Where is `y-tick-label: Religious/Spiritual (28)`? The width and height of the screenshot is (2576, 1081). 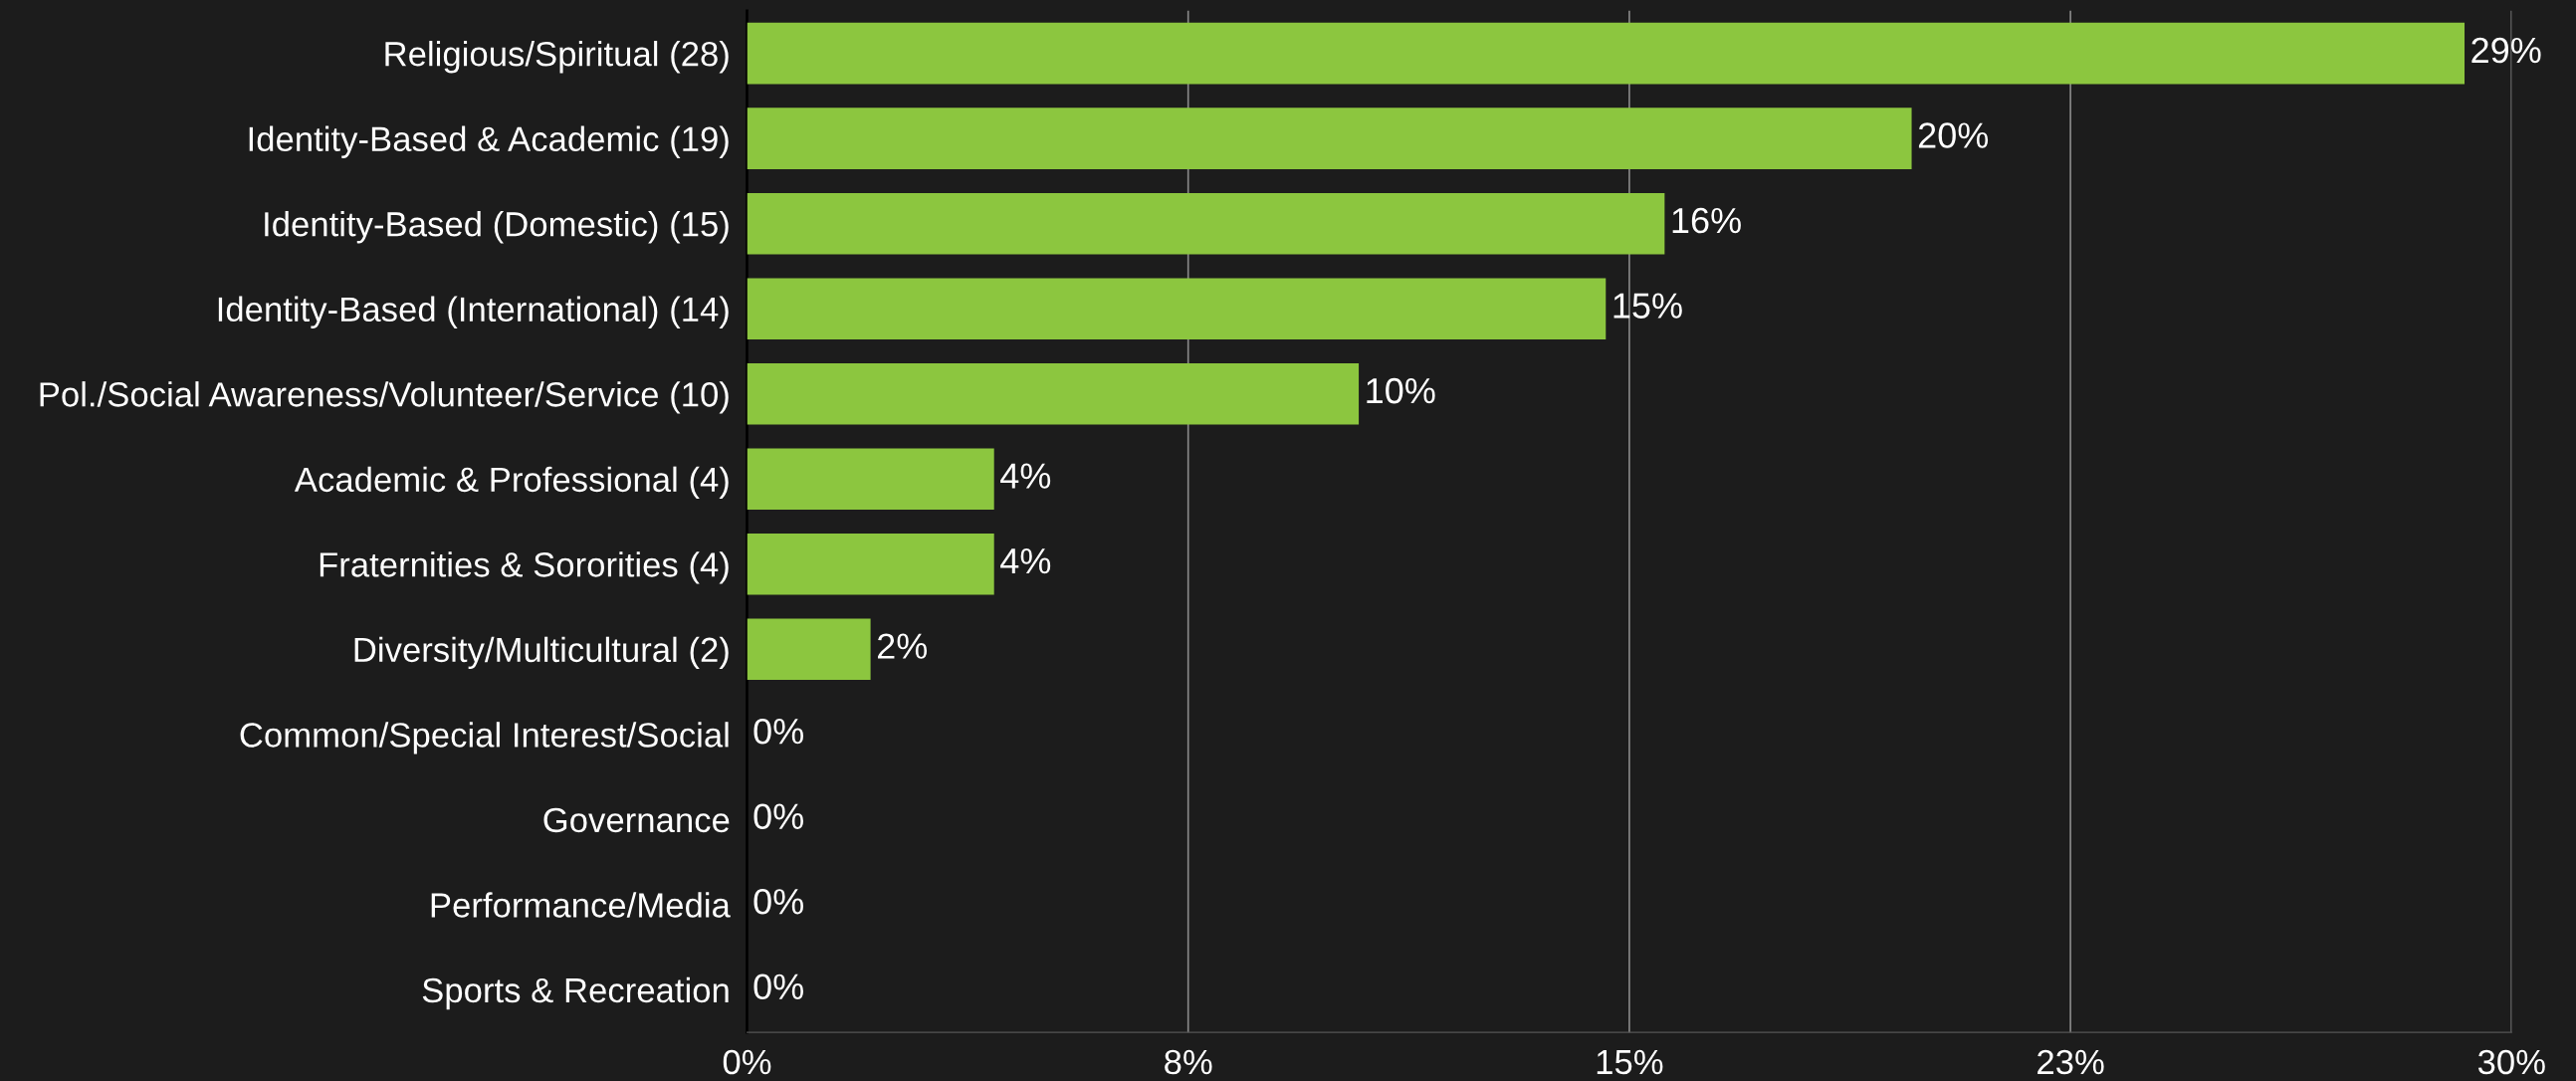
y-tick-label: Religious/Spiritual (28) is located at coordinates (557, 57).